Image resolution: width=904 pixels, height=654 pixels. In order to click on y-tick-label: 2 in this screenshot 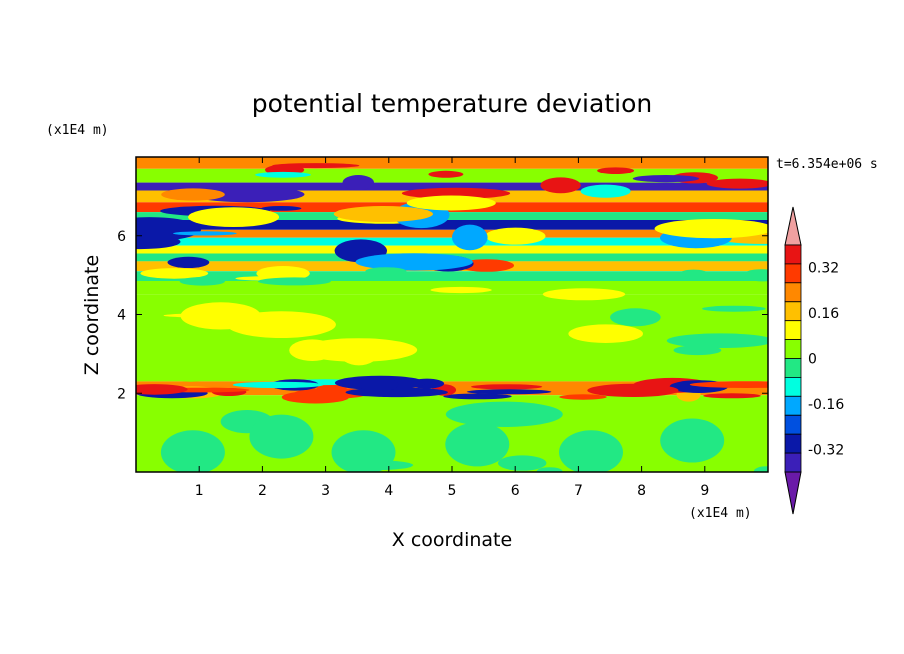, I will do `click(121, 394)`.